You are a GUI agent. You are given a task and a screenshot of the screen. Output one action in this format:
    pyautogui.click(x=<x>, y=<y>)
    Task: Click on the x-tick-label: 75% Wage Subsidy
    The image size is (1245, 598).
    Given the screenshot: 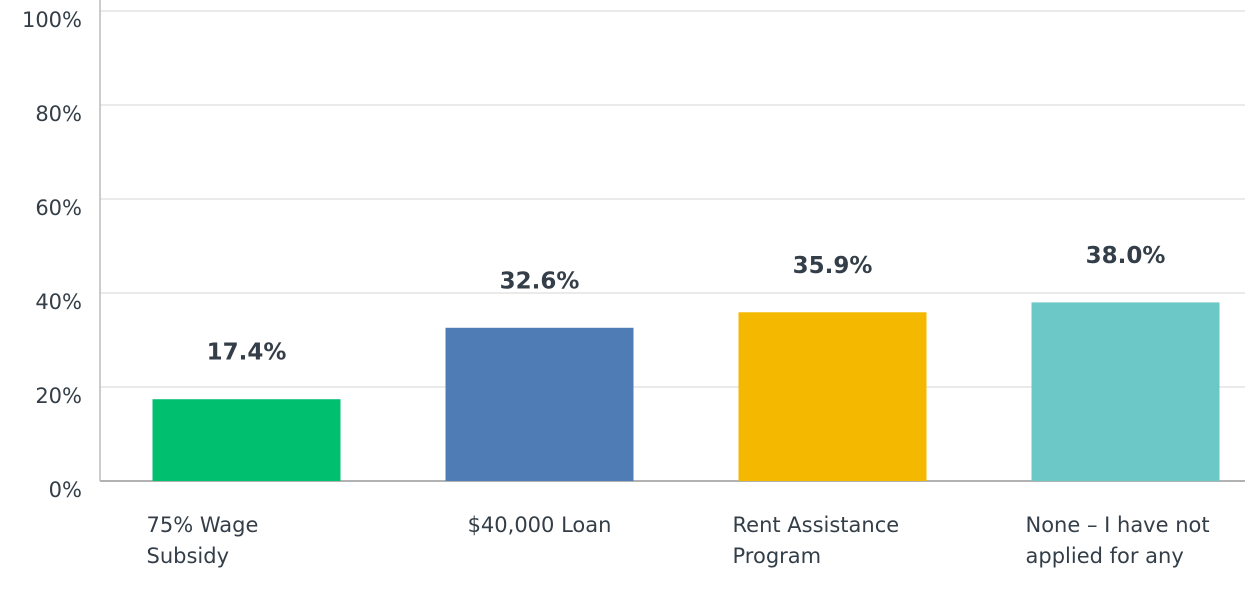 What is the action you would take?
    pyautogui.click(x=247, y=541)
    